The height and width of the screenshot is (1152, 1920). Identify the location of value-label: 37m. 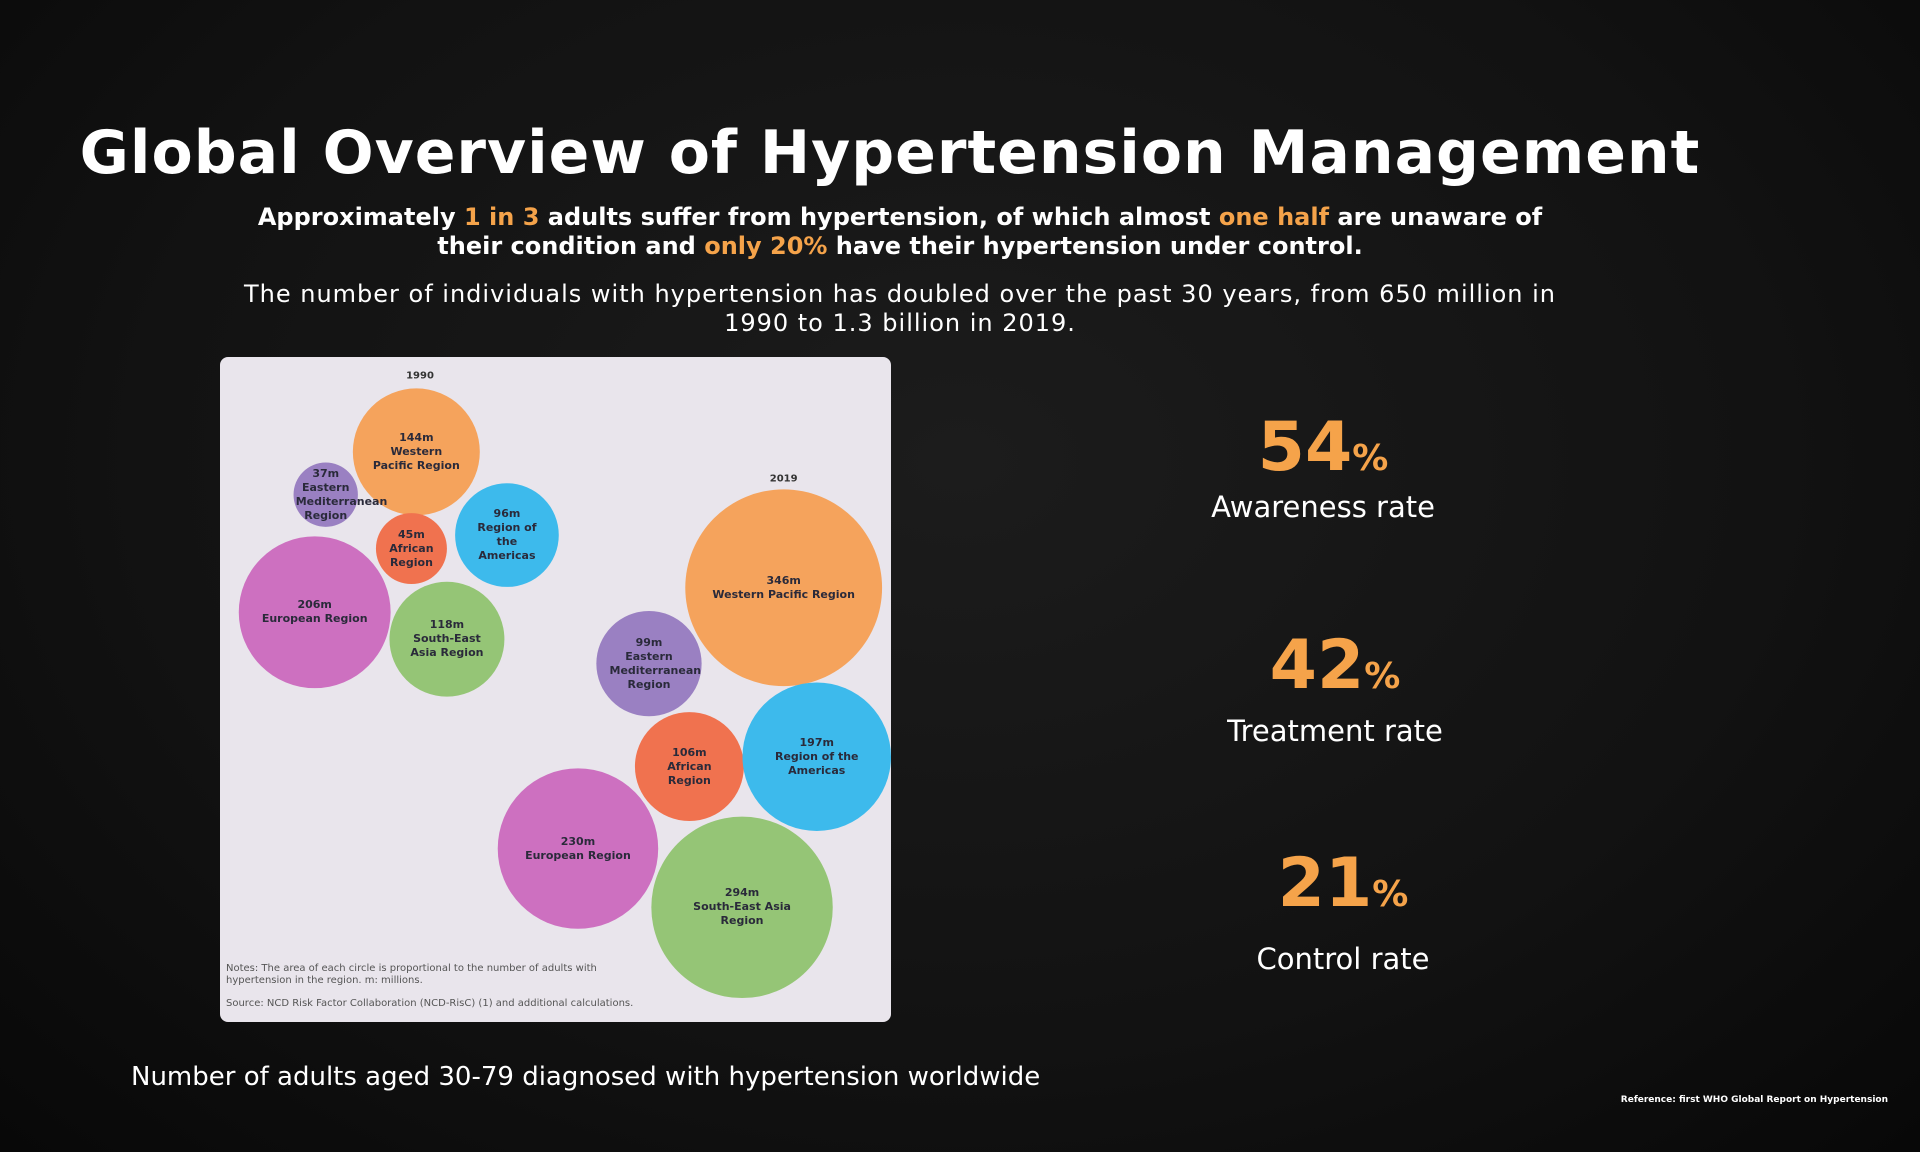
(326, 473).